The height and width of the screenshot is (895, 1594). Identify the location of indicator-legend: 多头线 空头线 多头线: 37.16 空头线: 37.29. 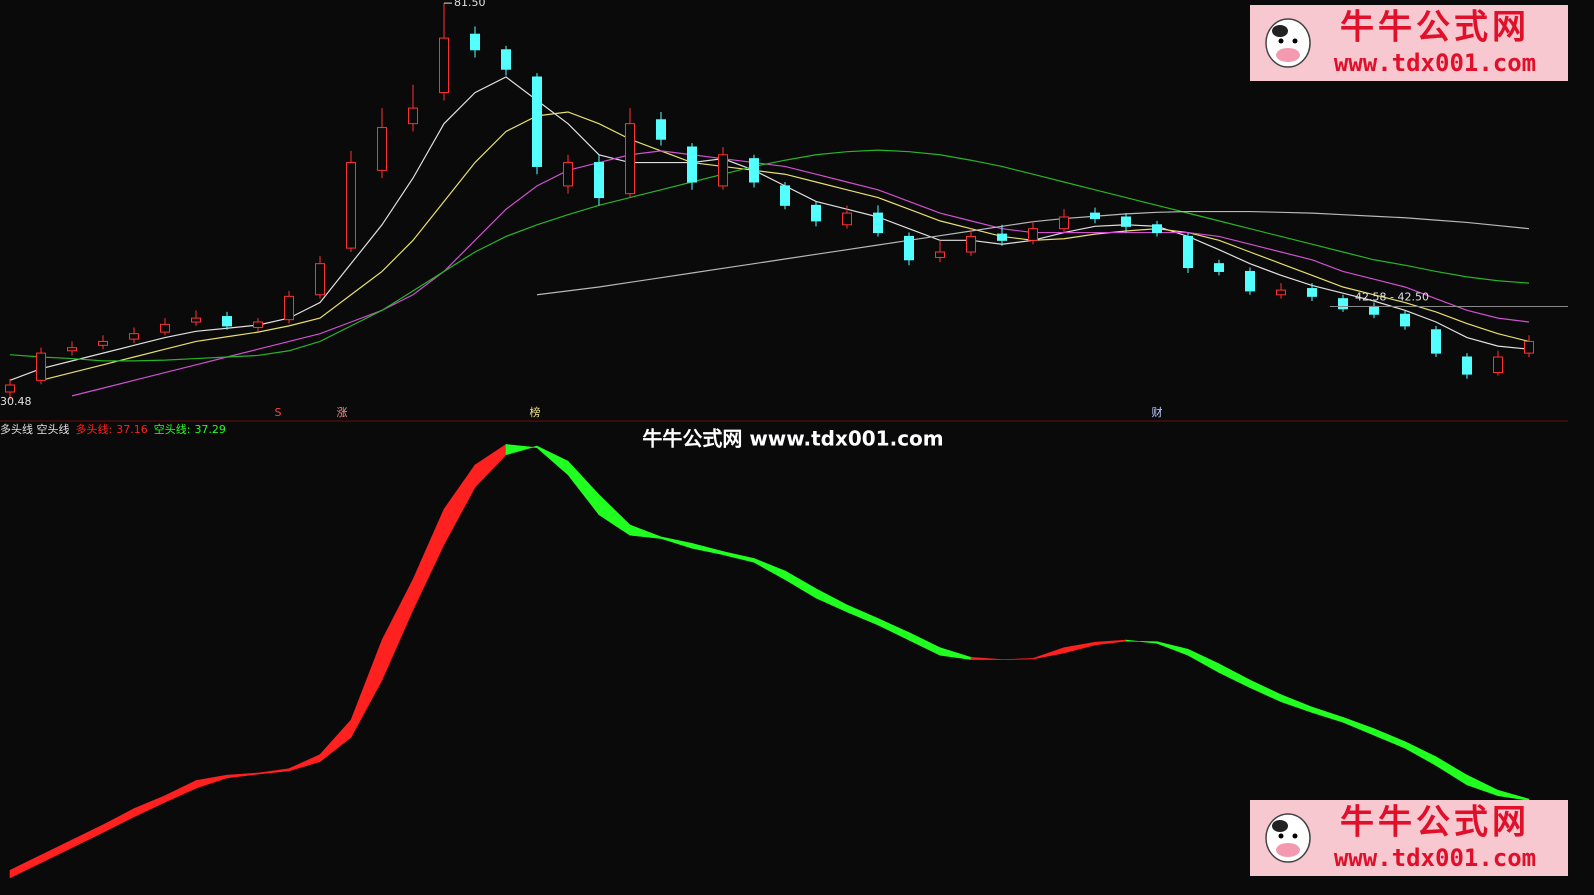
(113, 429).